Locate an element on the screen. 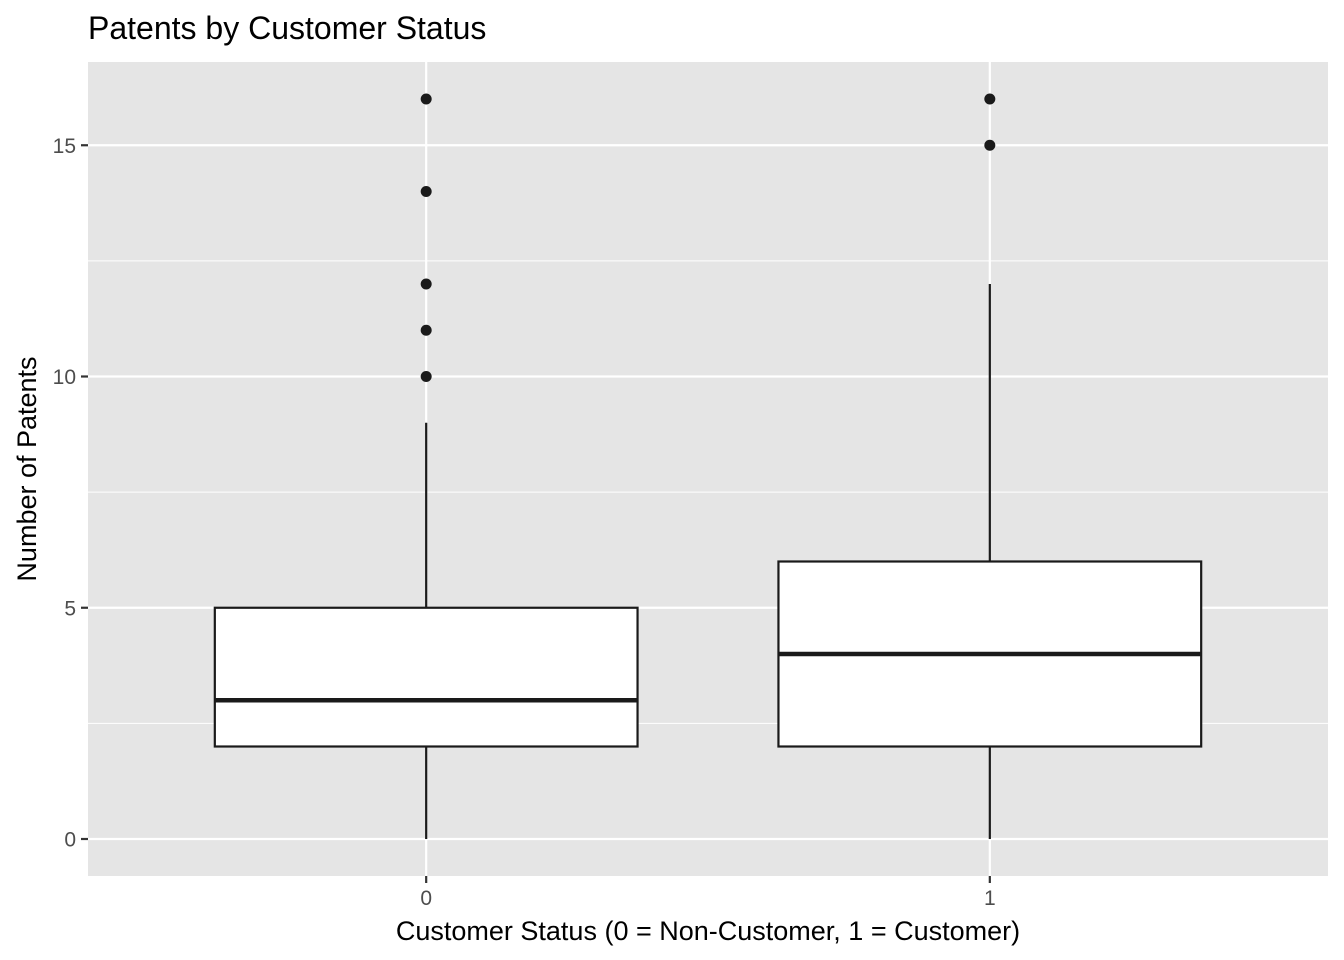  y-tick-label: 10 is located at coordinates (64, 377).